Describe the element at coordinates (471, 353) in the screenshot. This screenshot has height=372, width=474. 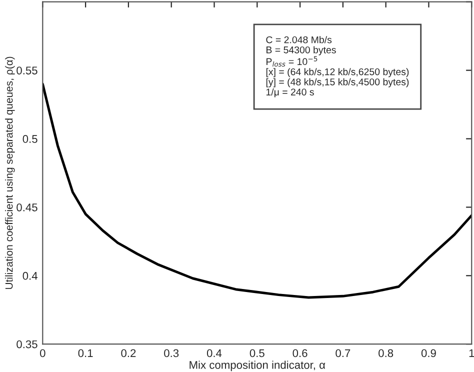
I see `x-tick-label: 1` at that location.